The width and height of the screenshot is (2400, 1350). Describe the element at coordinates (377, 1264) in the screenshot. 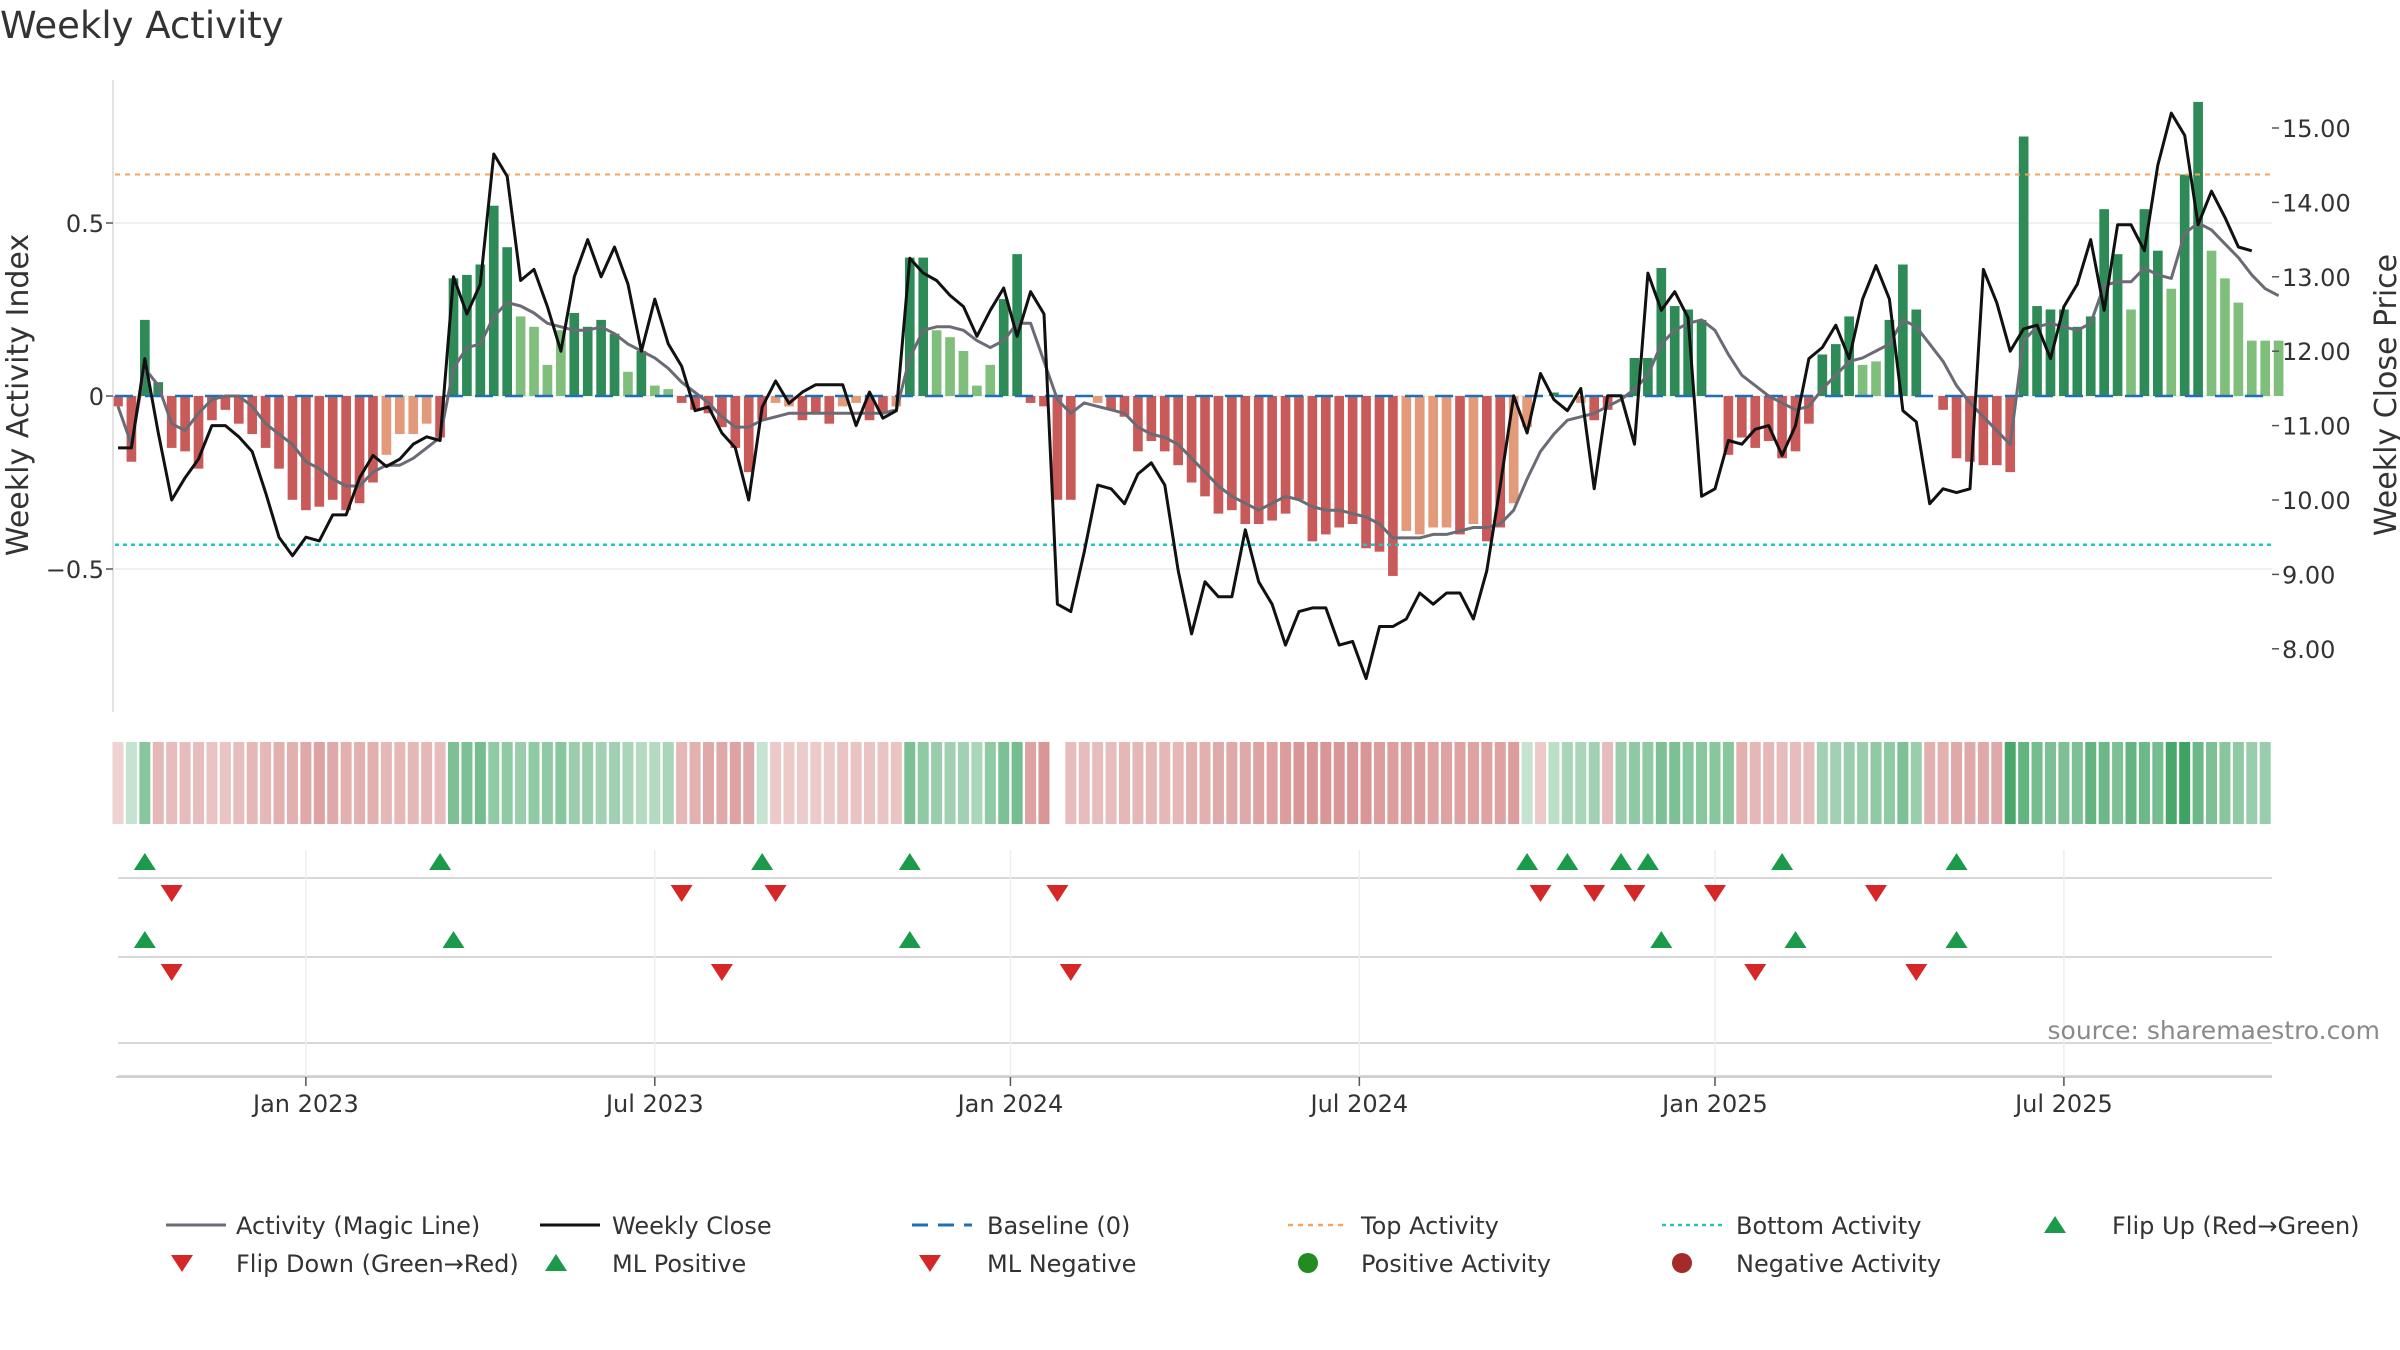

I see `legend-label-flipdown: Flip Down (Green→Red)` at that location.